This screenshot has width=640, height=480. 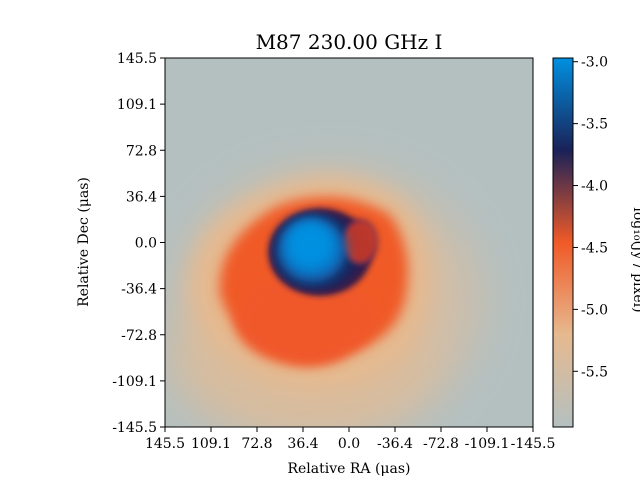 What do you see at coordinates (134, 428) in the screenshot?
I see `y-tick-label: -145.5` at bounding box center [134, 428].